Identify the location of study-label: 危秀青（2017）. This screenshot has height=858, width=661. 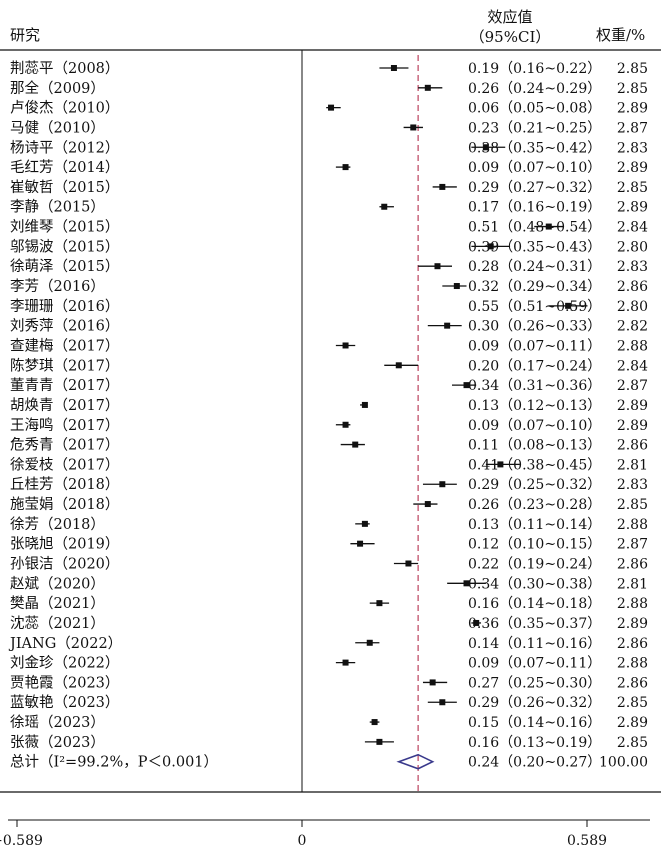
(64, 445).